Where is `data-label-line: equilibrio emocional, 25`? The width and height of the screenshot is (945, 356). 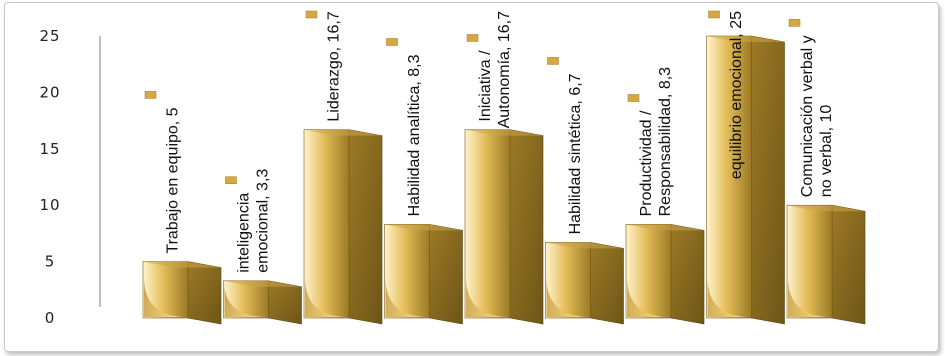
data-label-line: equilibrio emocional, 25 is located at coordinates (736, 95).